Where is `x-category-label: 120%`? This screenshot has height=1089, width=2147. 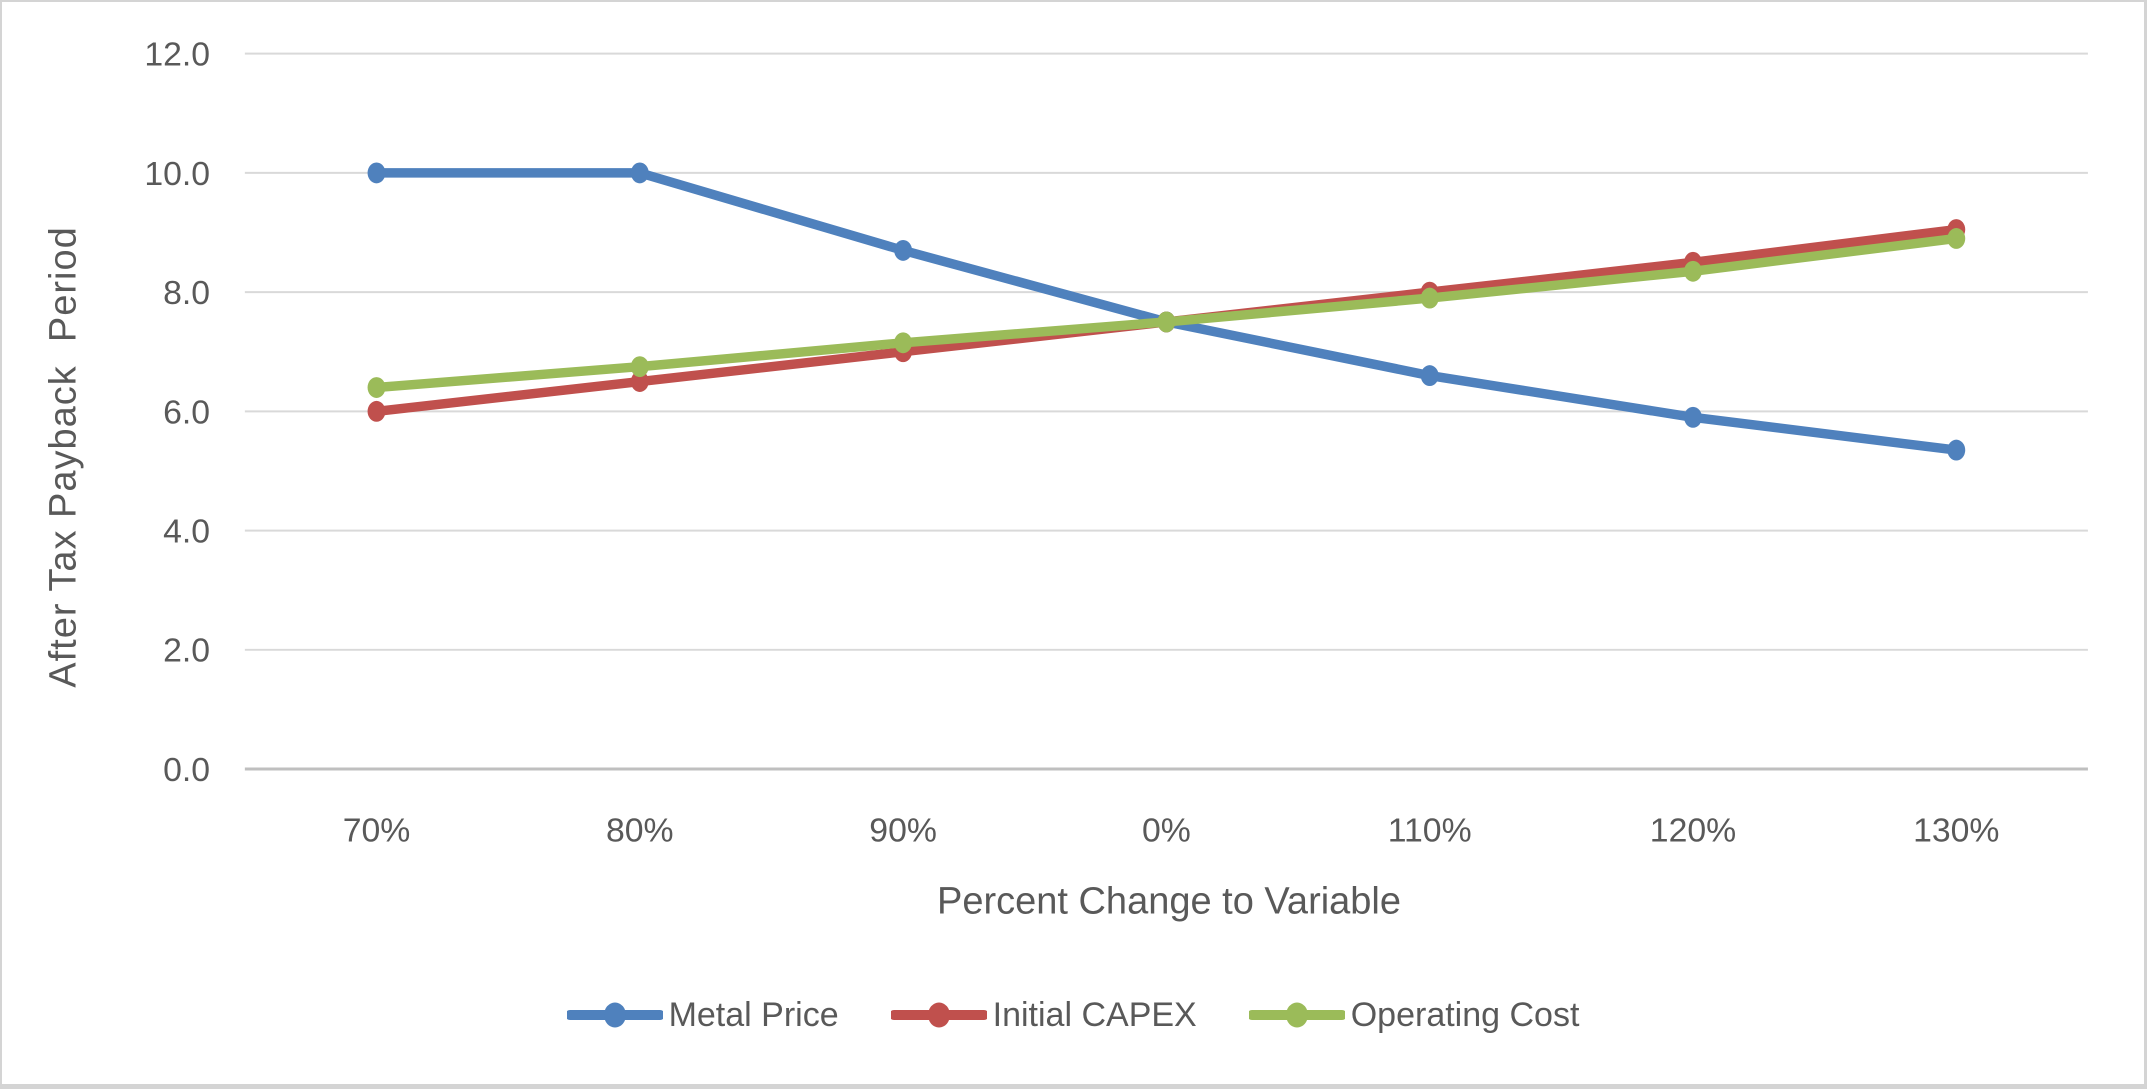
x-category-label: 120% is located at coordinates (1693, 831).